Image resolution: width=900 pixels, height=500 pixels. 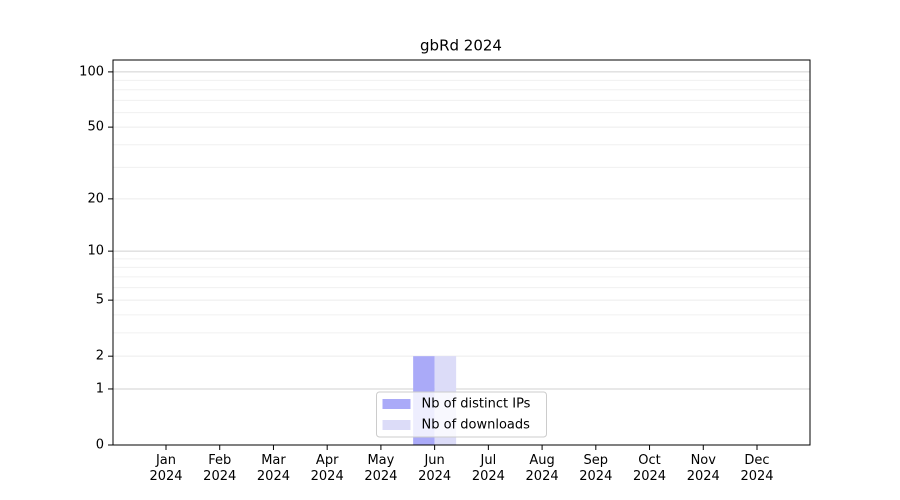 What do you see at coordinates (381, 468) in the screenshot?
I see `x-tick-label: May 2024` at bounding box center [381, 468].